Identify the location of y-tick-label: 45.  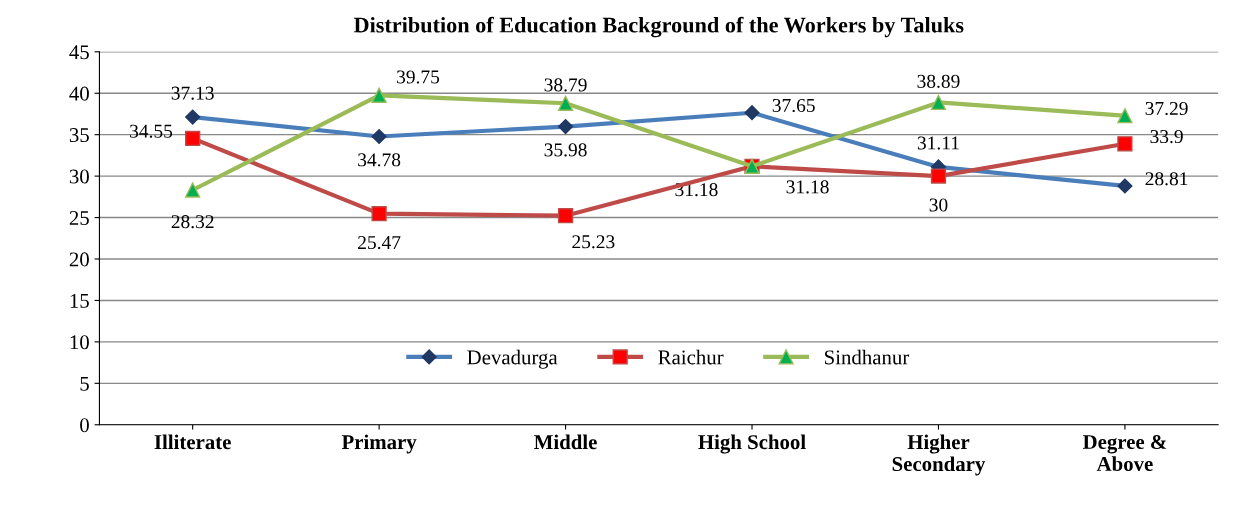
(79, 52).